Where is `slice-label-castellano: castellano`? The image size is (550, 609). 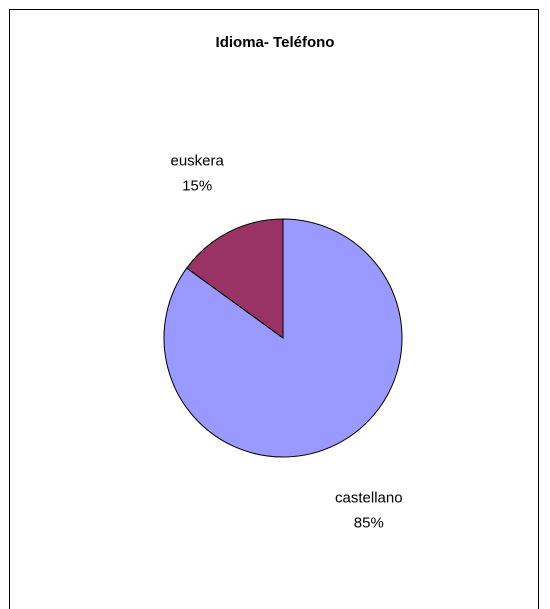
slice-label-castellano: castellano is located at coordinates (369, 497).